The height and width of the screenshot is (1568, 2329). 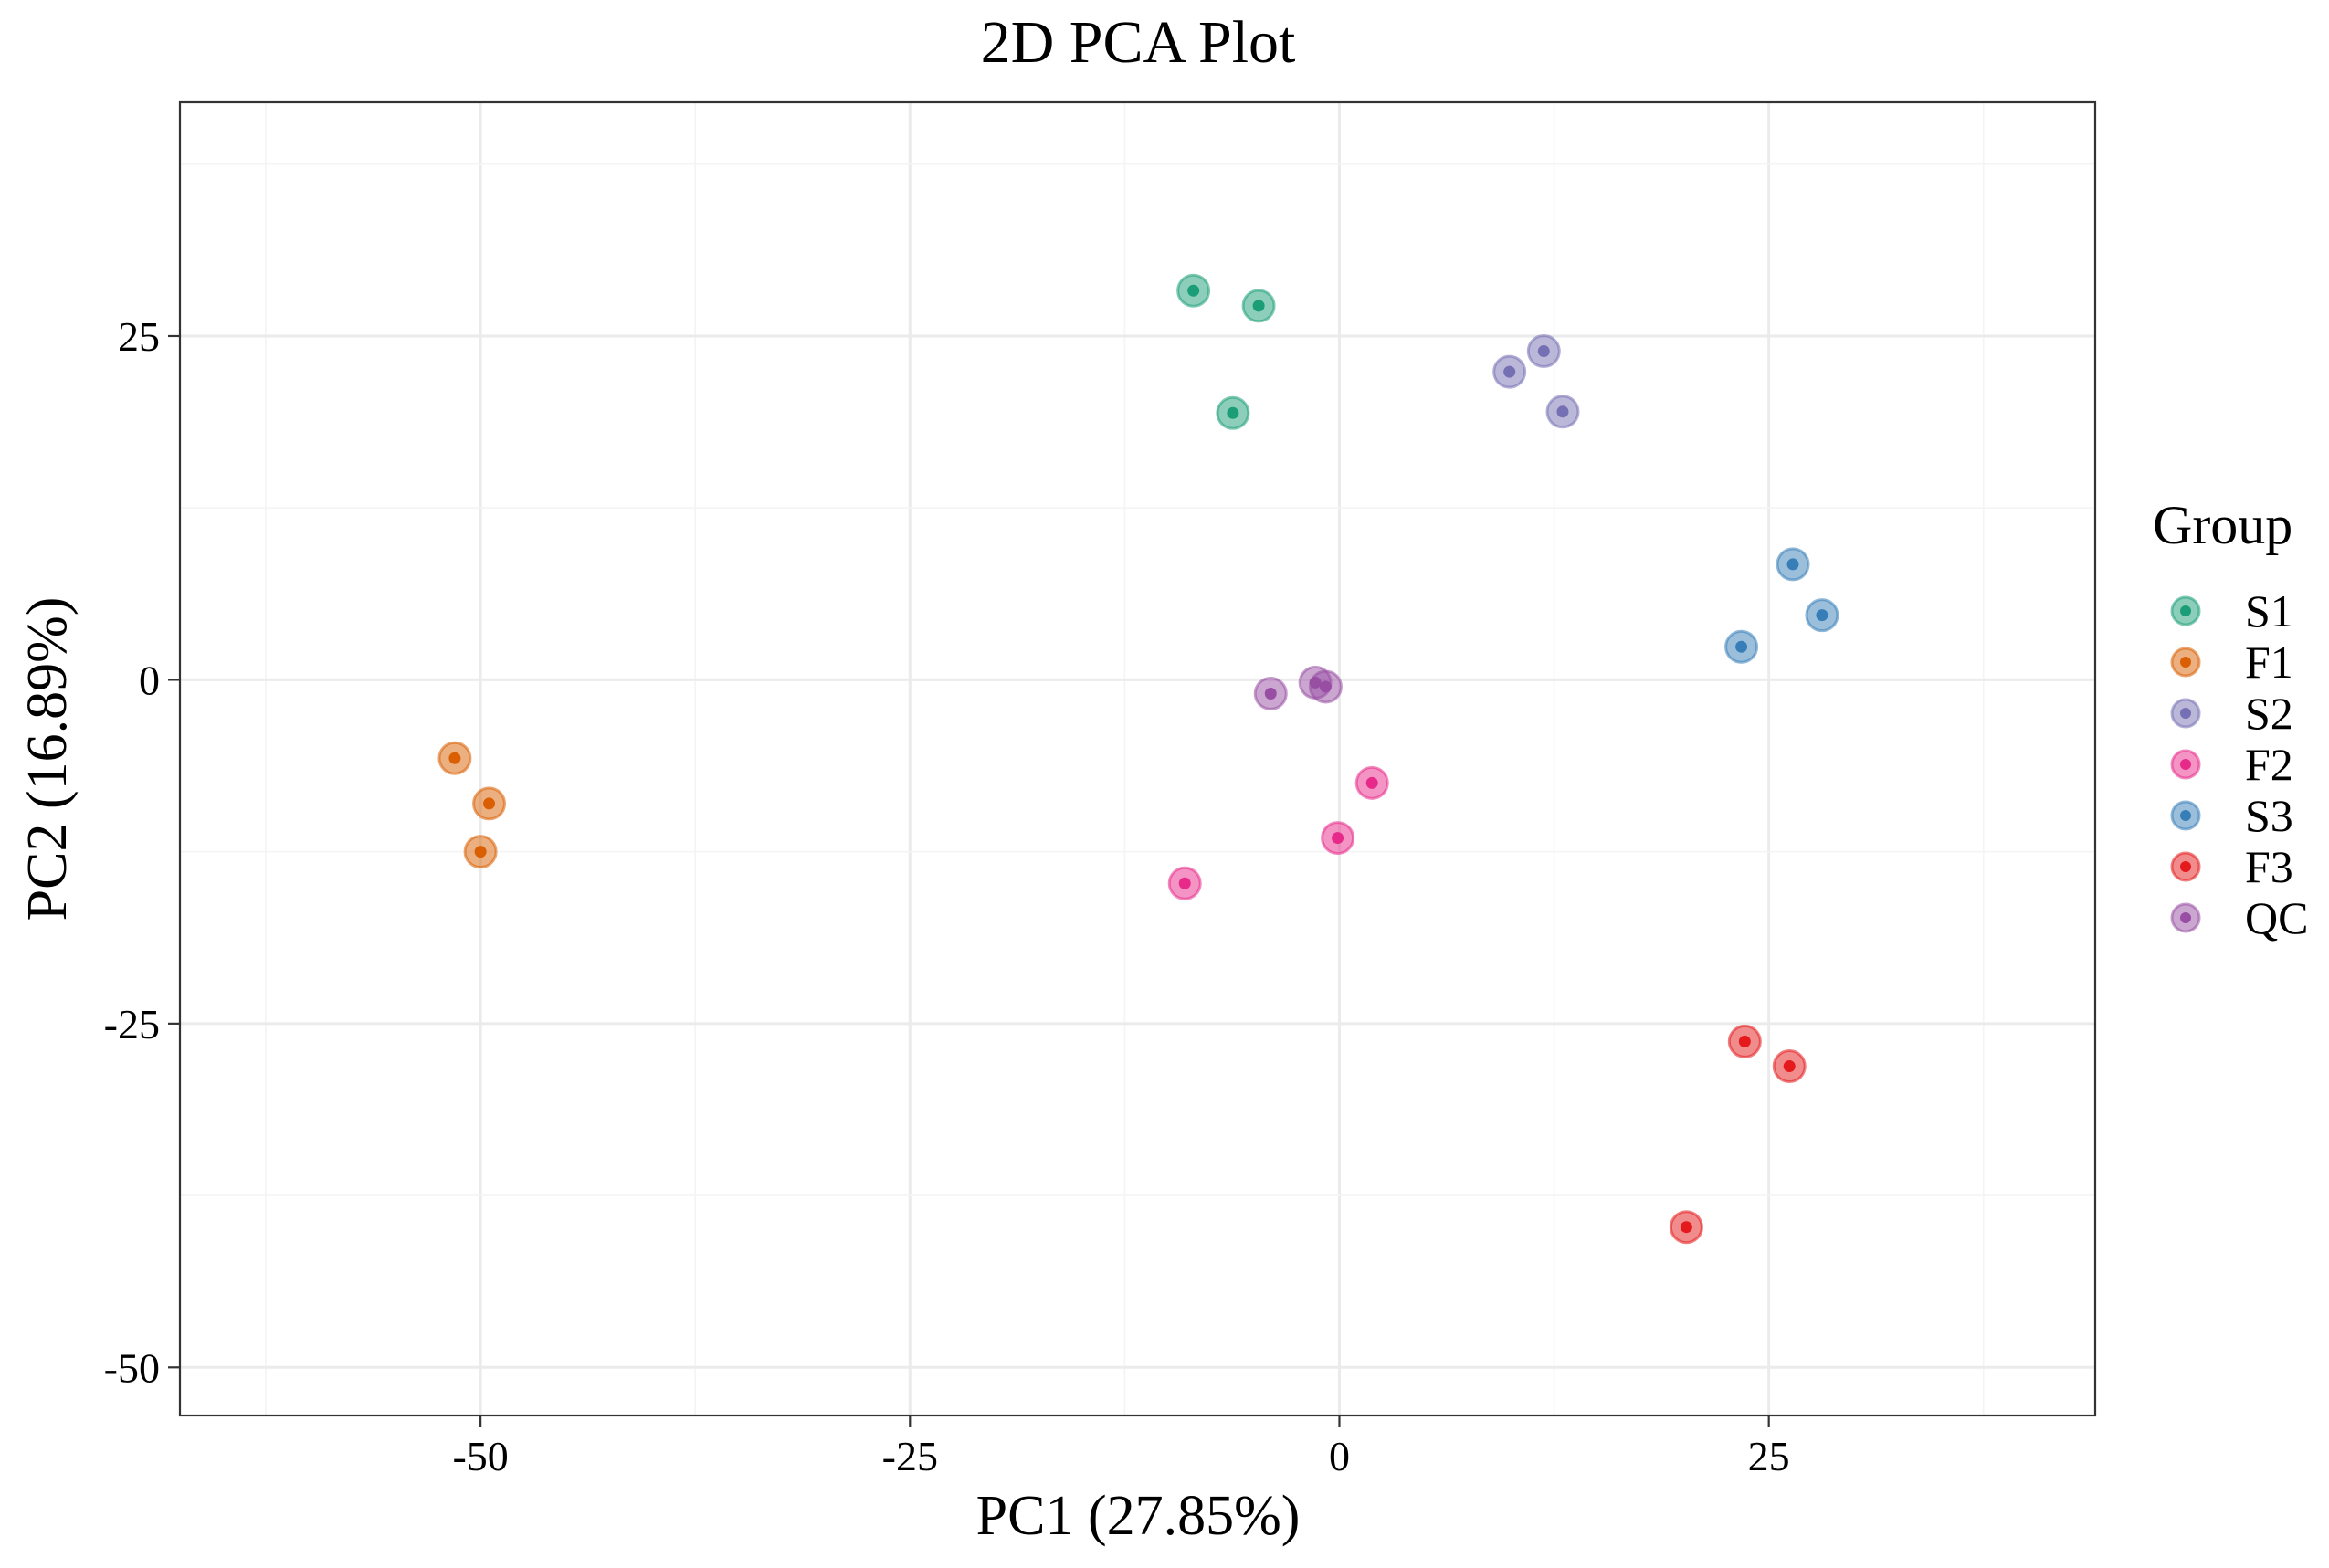 What do you see at coordinates (2276, 917) in the screenshot?
I see `legend-label: QC` at bounding box center [2276, 917].